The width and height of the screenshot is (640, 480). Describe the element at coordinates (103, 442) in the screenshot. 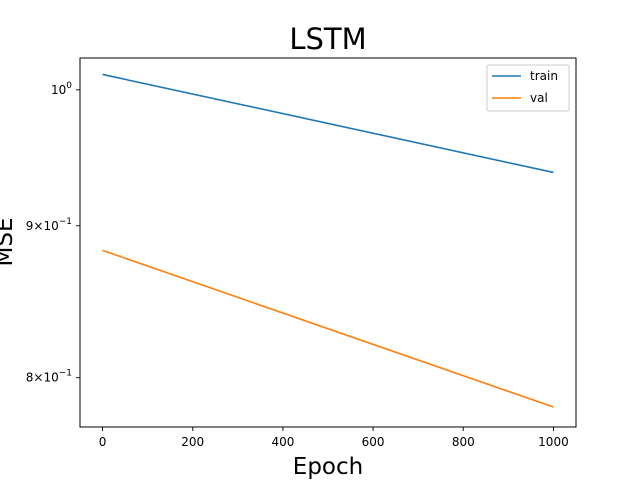

I see `x-tick-label: 0` at that location.